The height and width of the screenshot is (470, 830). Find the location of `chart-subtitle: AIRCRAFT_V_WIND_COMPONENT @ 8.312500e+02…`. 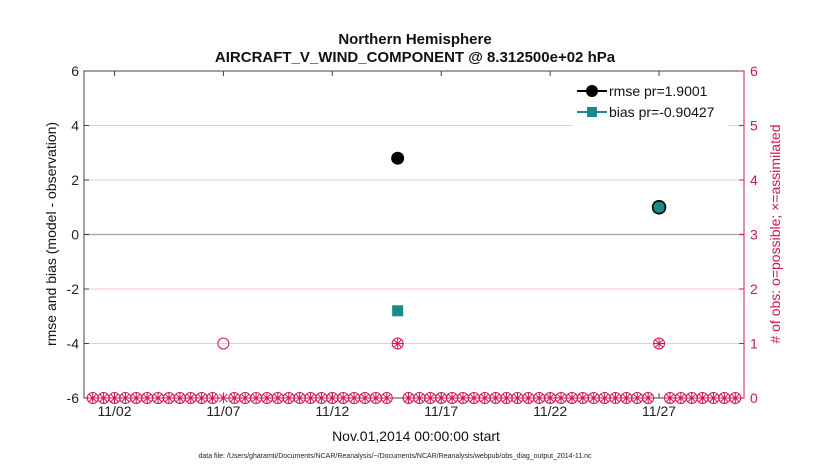

chart-subtitle: AIRCRAFT_V_WIND_COMPONENT @ 8.312500e+02… is located at coordinates (415, 57).